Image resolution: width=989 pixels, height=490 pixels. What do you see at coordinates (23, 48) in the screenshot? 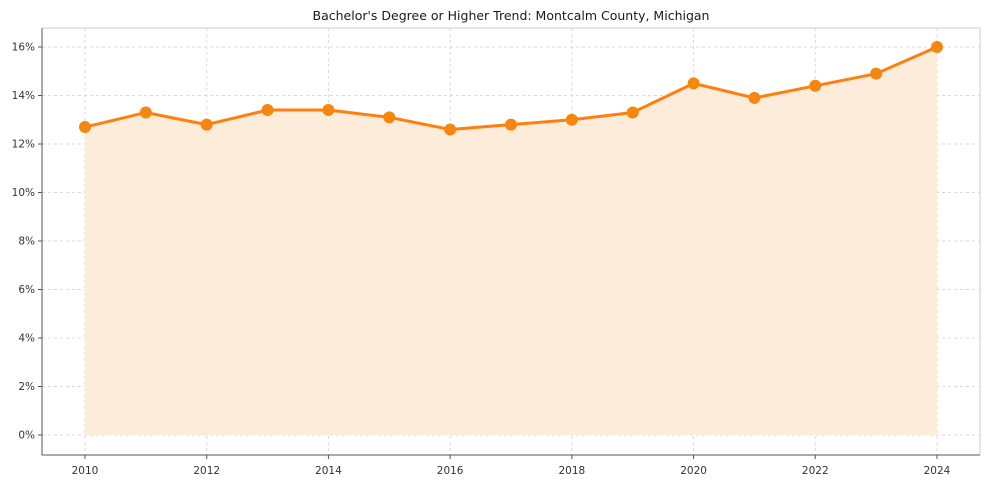
I see `y-tick-label: 16%` at bounding box center [23, 48].